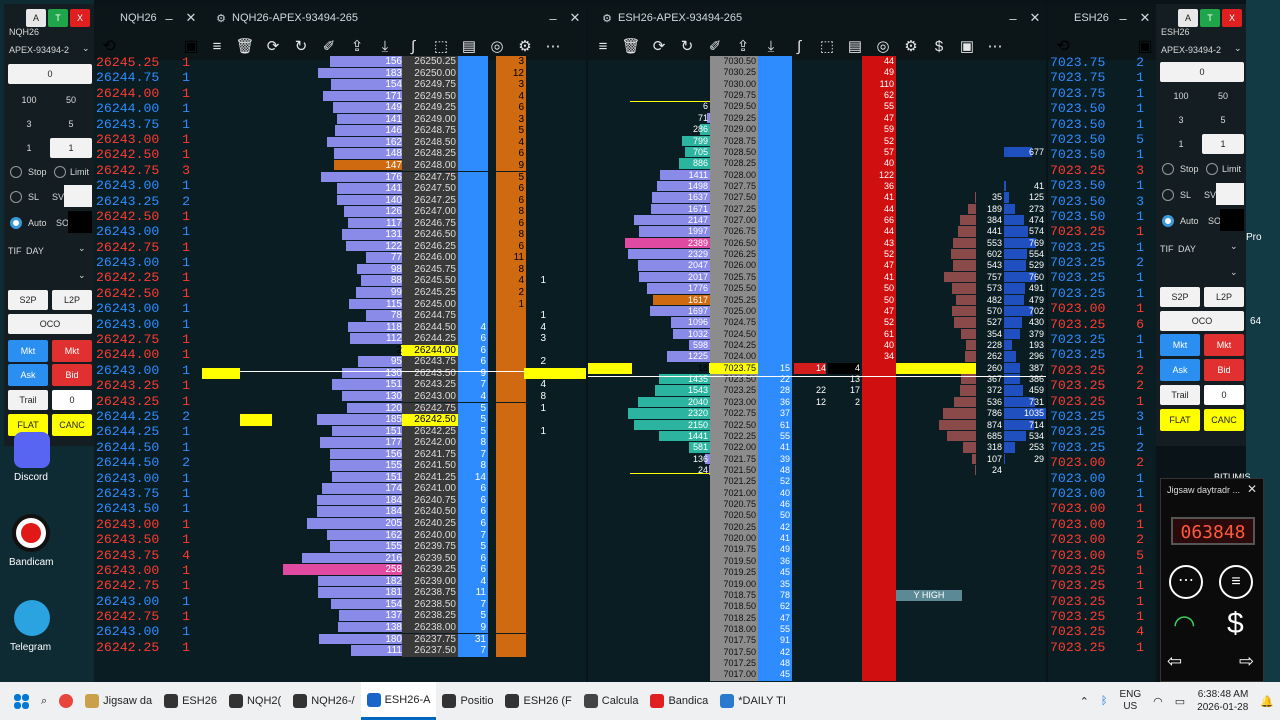 Image resolution: width=1280 pixels, height=720 pixels. Describe the element at coordinates (553, 18) in the screenshot. I see `minimize-button: –` at that location.